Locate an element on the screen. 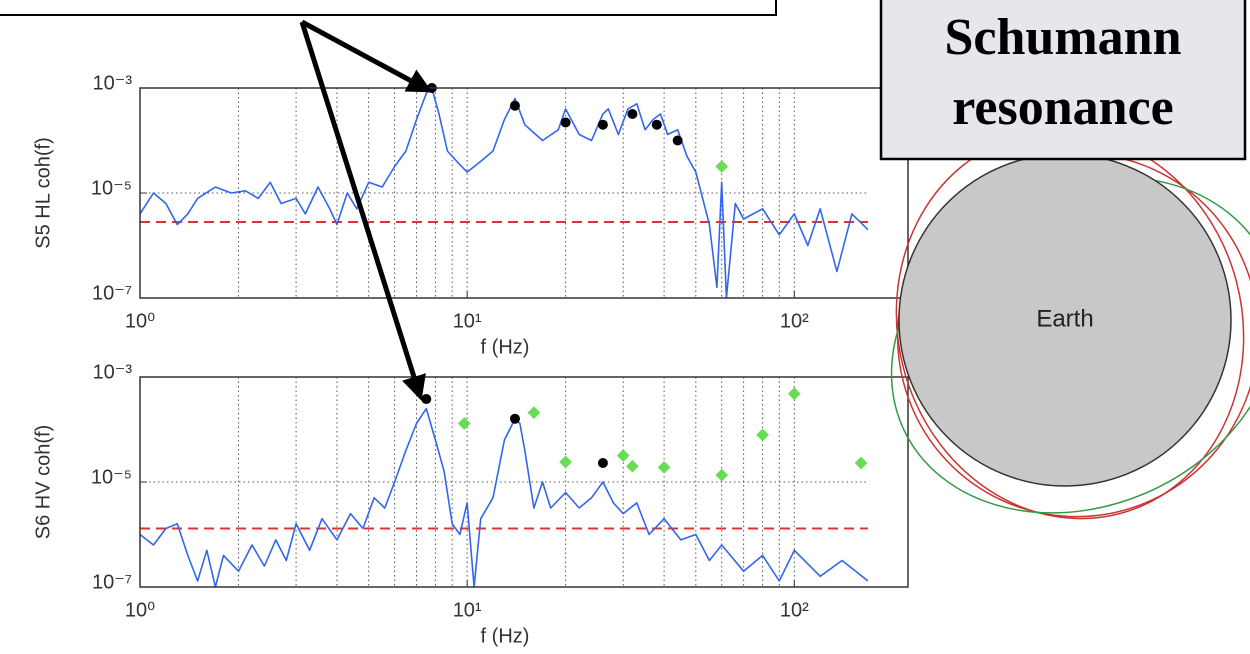 The width and height of the screenshot is (1250, 654). label-box is located at coordinates (1063, 80).